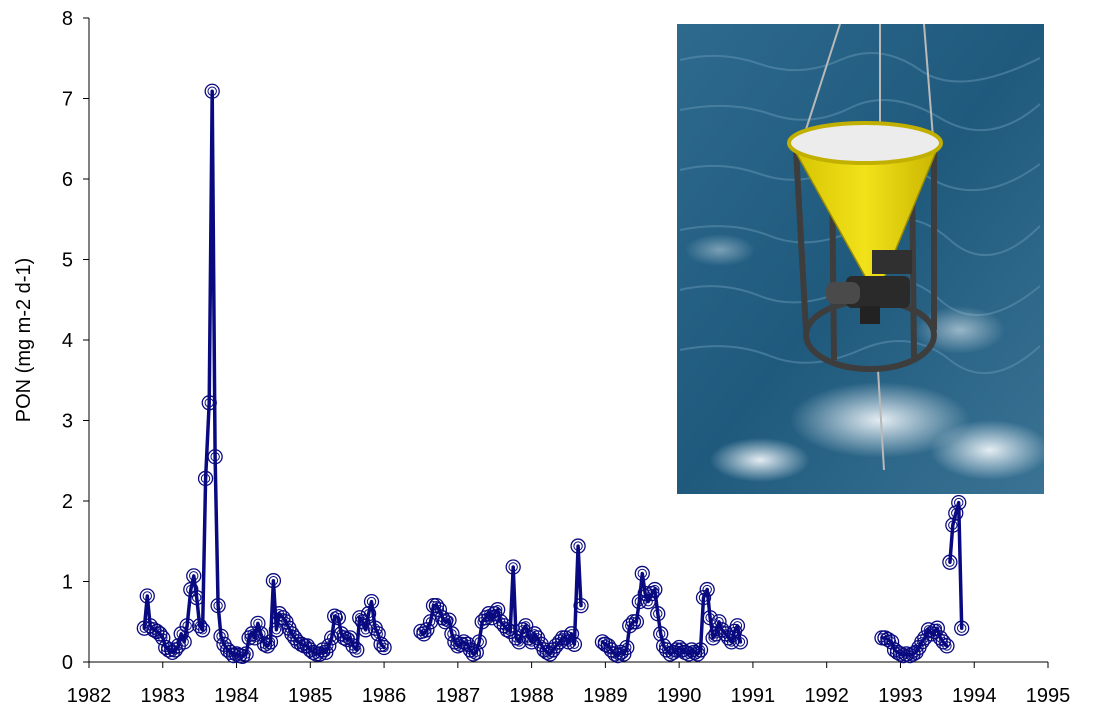  I want to click on y-tick-label: 6, so click(67, 180).